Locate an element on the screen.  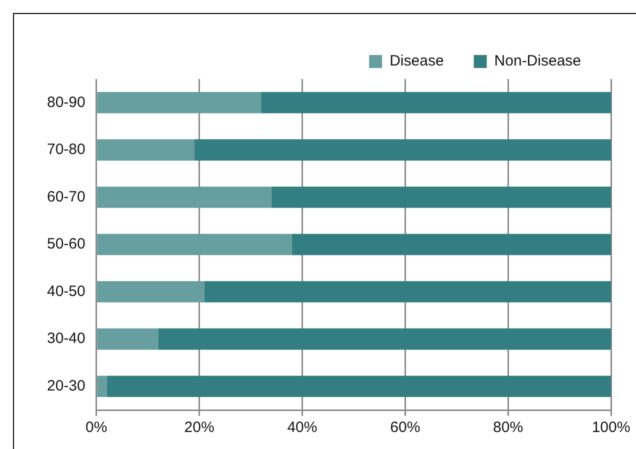
x-tick-label: 40% is located at coordinates (302, 427).